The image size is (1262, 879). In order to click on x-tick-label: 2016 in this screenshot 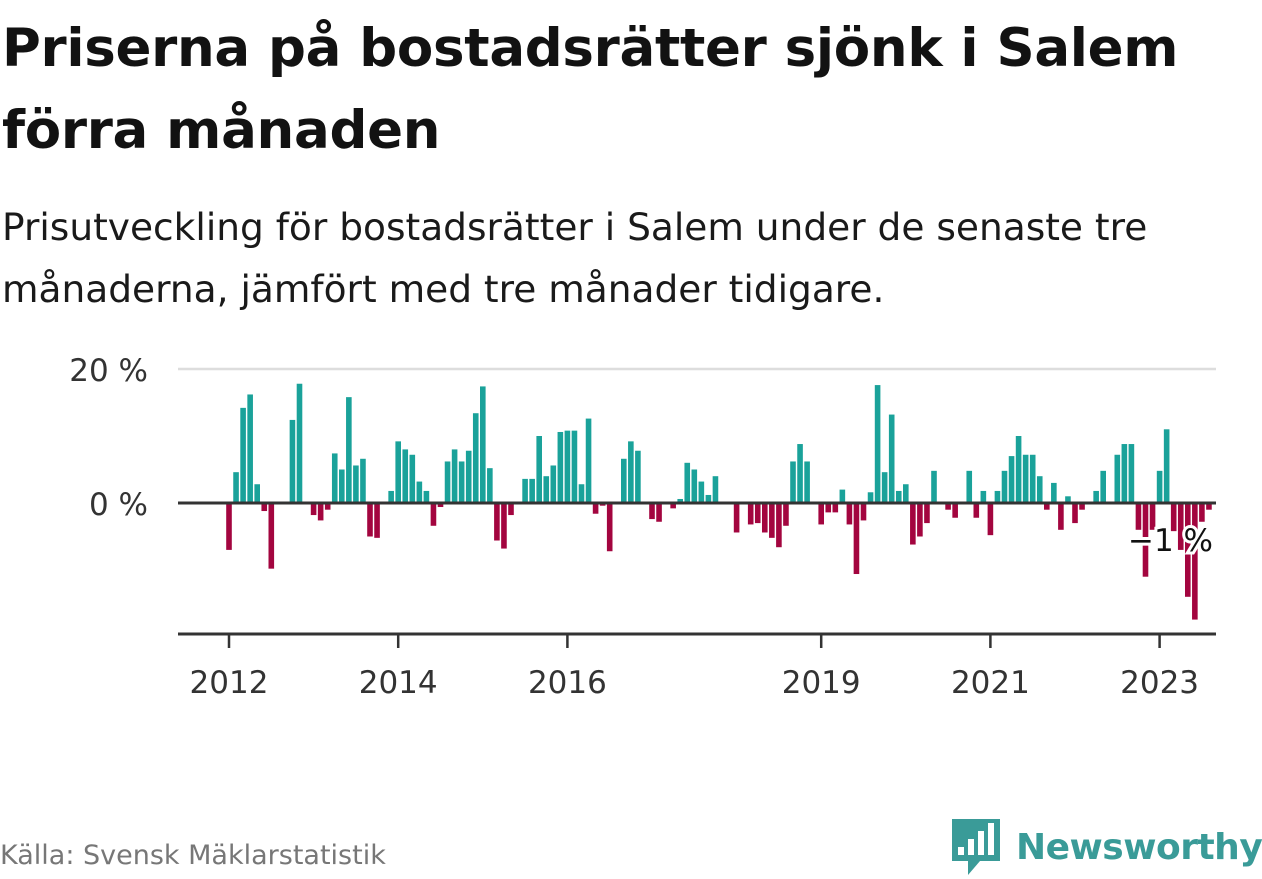, I will do `click(567, 683)`.